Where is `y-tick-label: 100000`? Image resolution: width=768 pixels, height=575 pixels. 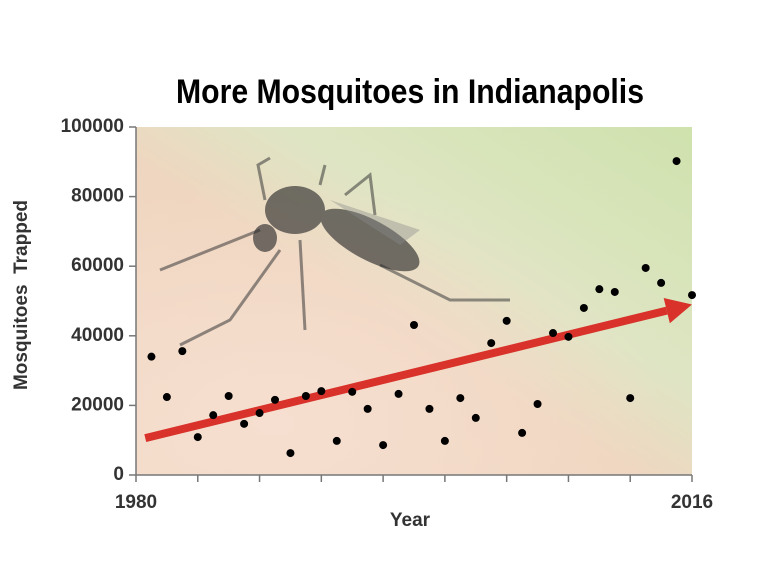
y-tick-label: 100000 is located at coordinates (92, 126).